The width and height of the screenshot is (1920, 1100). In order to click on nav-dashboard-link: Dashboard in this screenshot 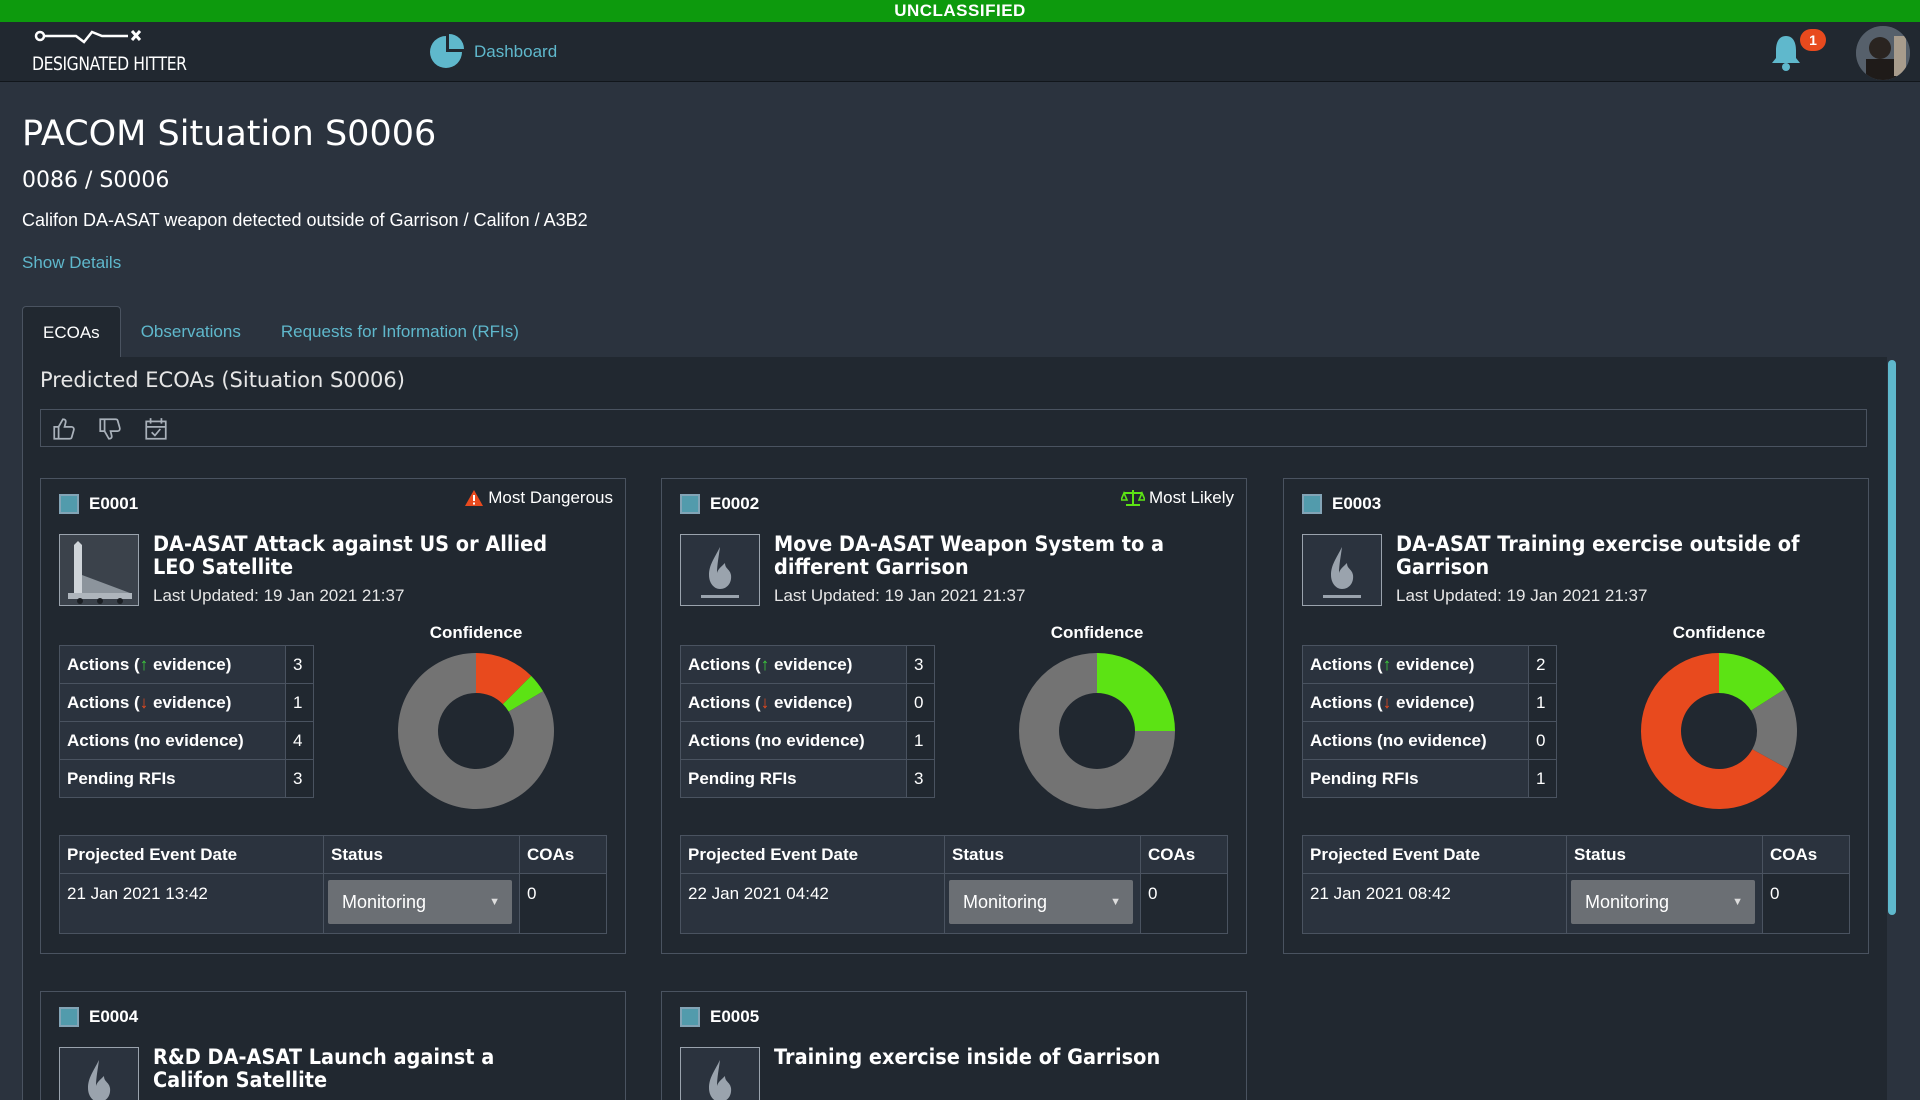, I will do `click(492, 52)`.